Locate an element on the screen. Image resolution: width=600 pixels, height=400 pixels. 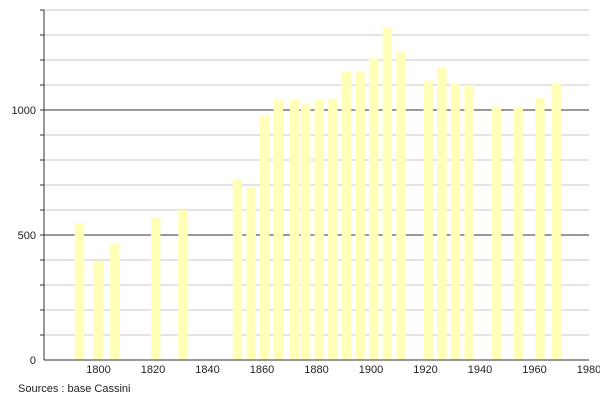
bar-1962 is located at coordinates (540, 229).